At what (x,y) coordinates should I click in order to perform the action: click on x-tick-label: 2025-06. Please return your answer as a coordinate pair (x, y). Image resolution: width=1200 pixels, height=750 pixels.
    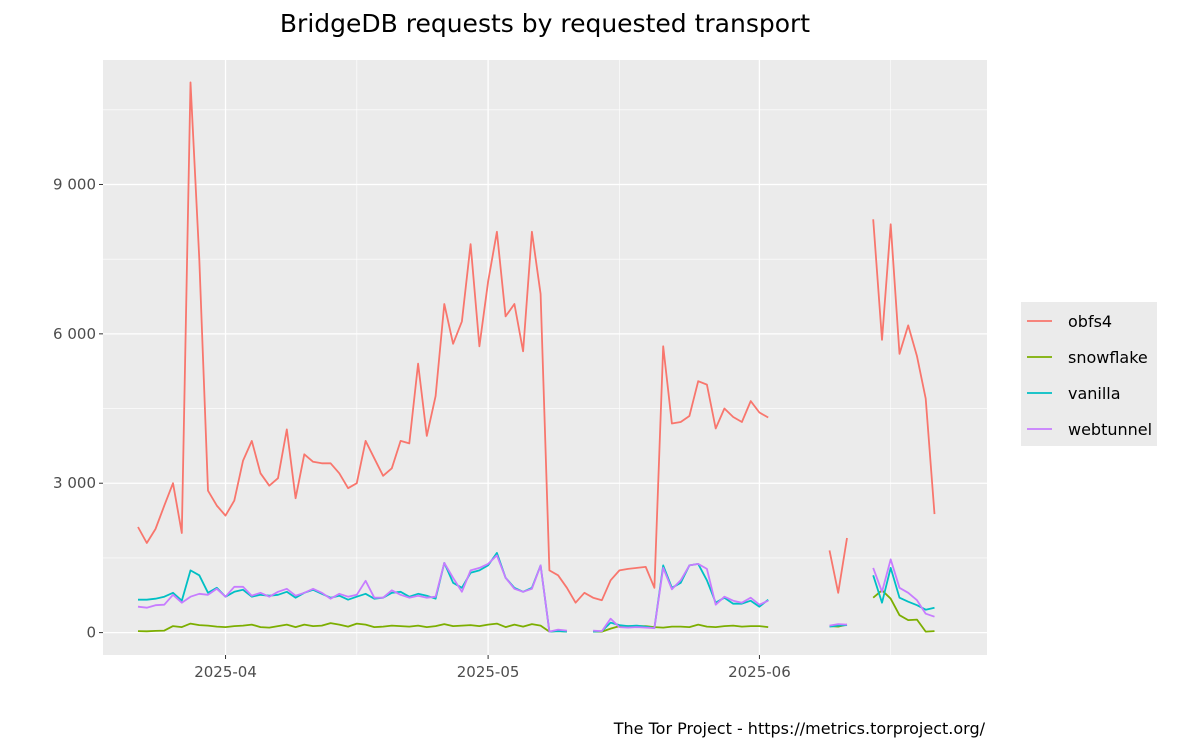
    Looking at the image, I should click on (759, 672).